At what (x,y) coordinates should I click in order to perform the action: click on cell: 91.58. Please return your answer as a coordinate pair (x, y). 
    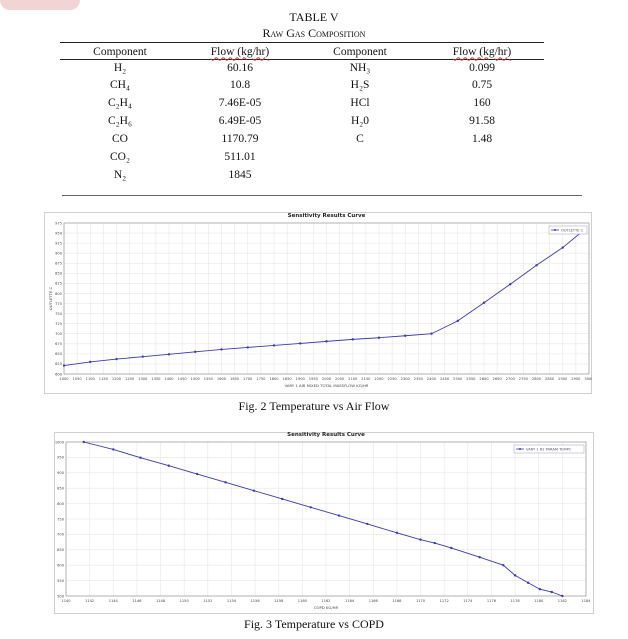
    Looking at the image, I should click on (482, 121).